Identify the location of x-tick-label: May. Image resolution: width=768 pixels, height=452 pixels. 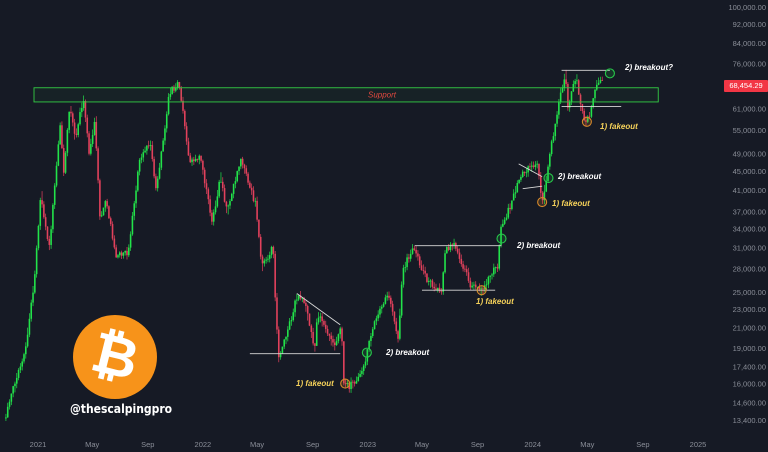
(422, 444).